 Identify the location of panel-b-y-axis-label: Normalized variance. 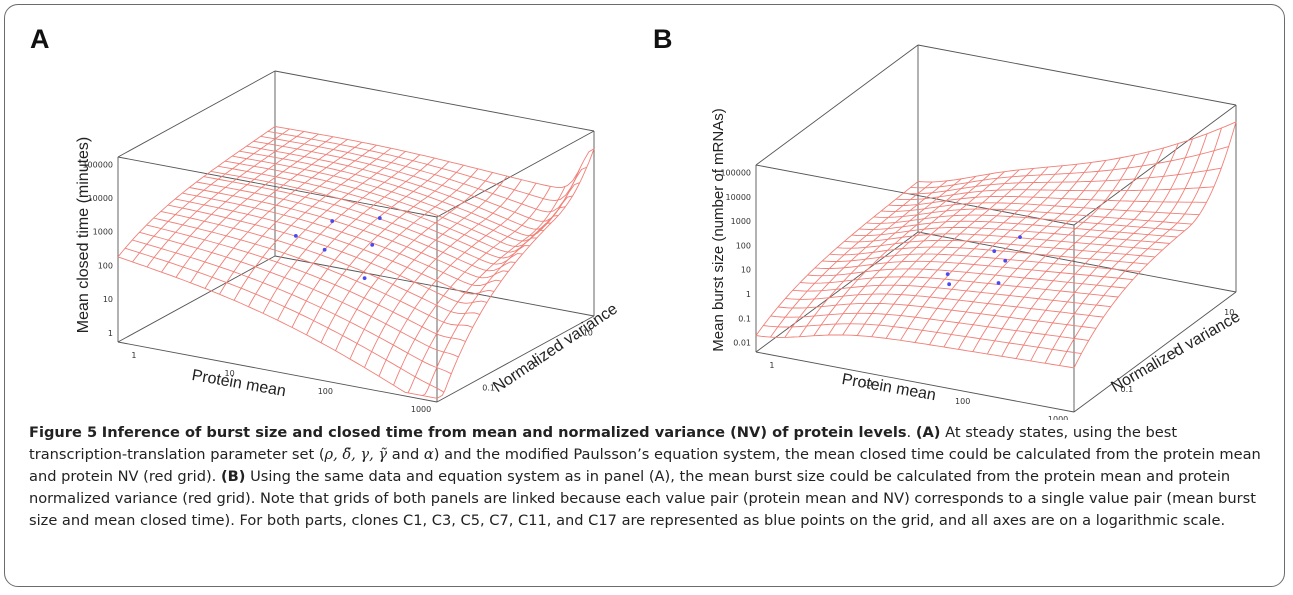
(1175, 352).